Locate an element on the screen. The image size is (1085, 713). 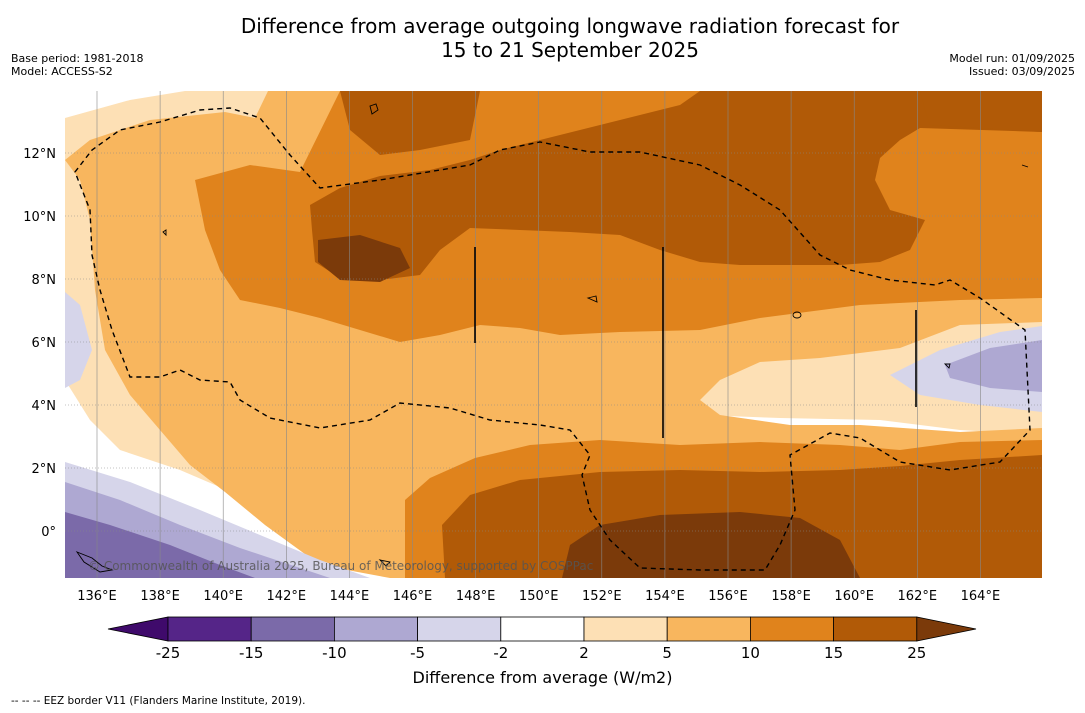
colorbar-tick-label: 10 is located at coordinates (750, 653).